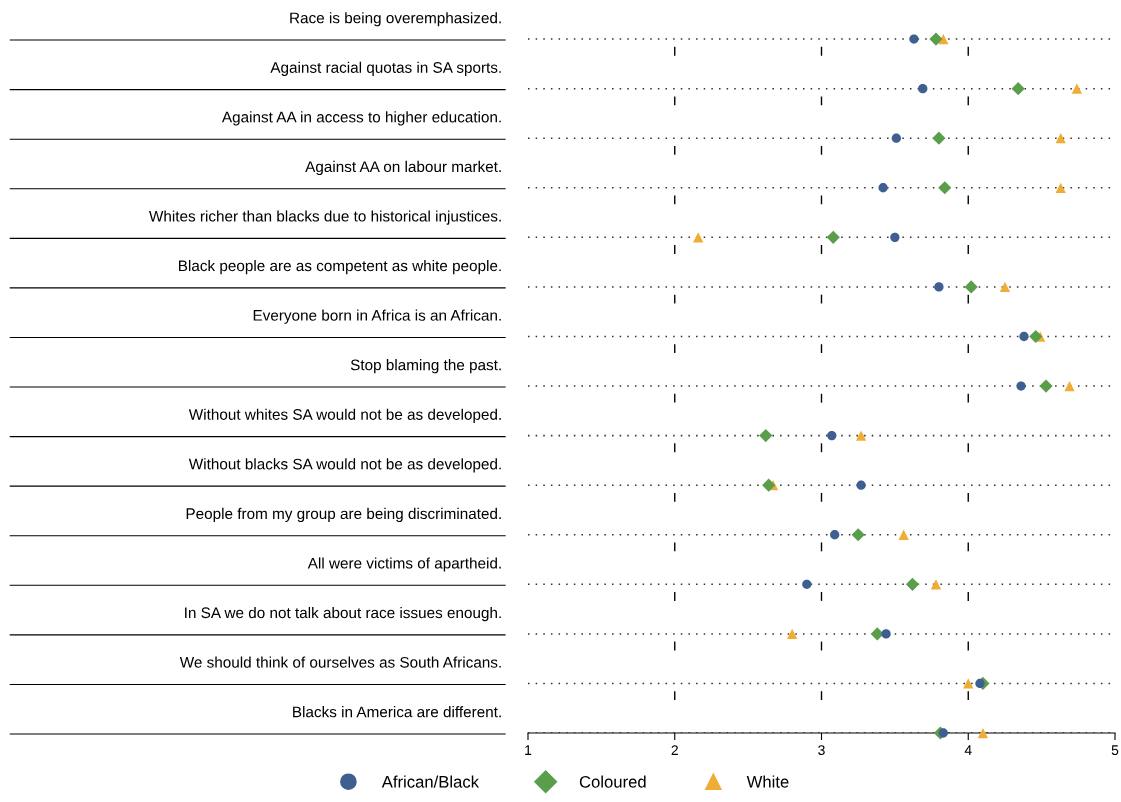  I want to click on y-tick-label: Everyone born in Africa is an African., so click(377, 316).